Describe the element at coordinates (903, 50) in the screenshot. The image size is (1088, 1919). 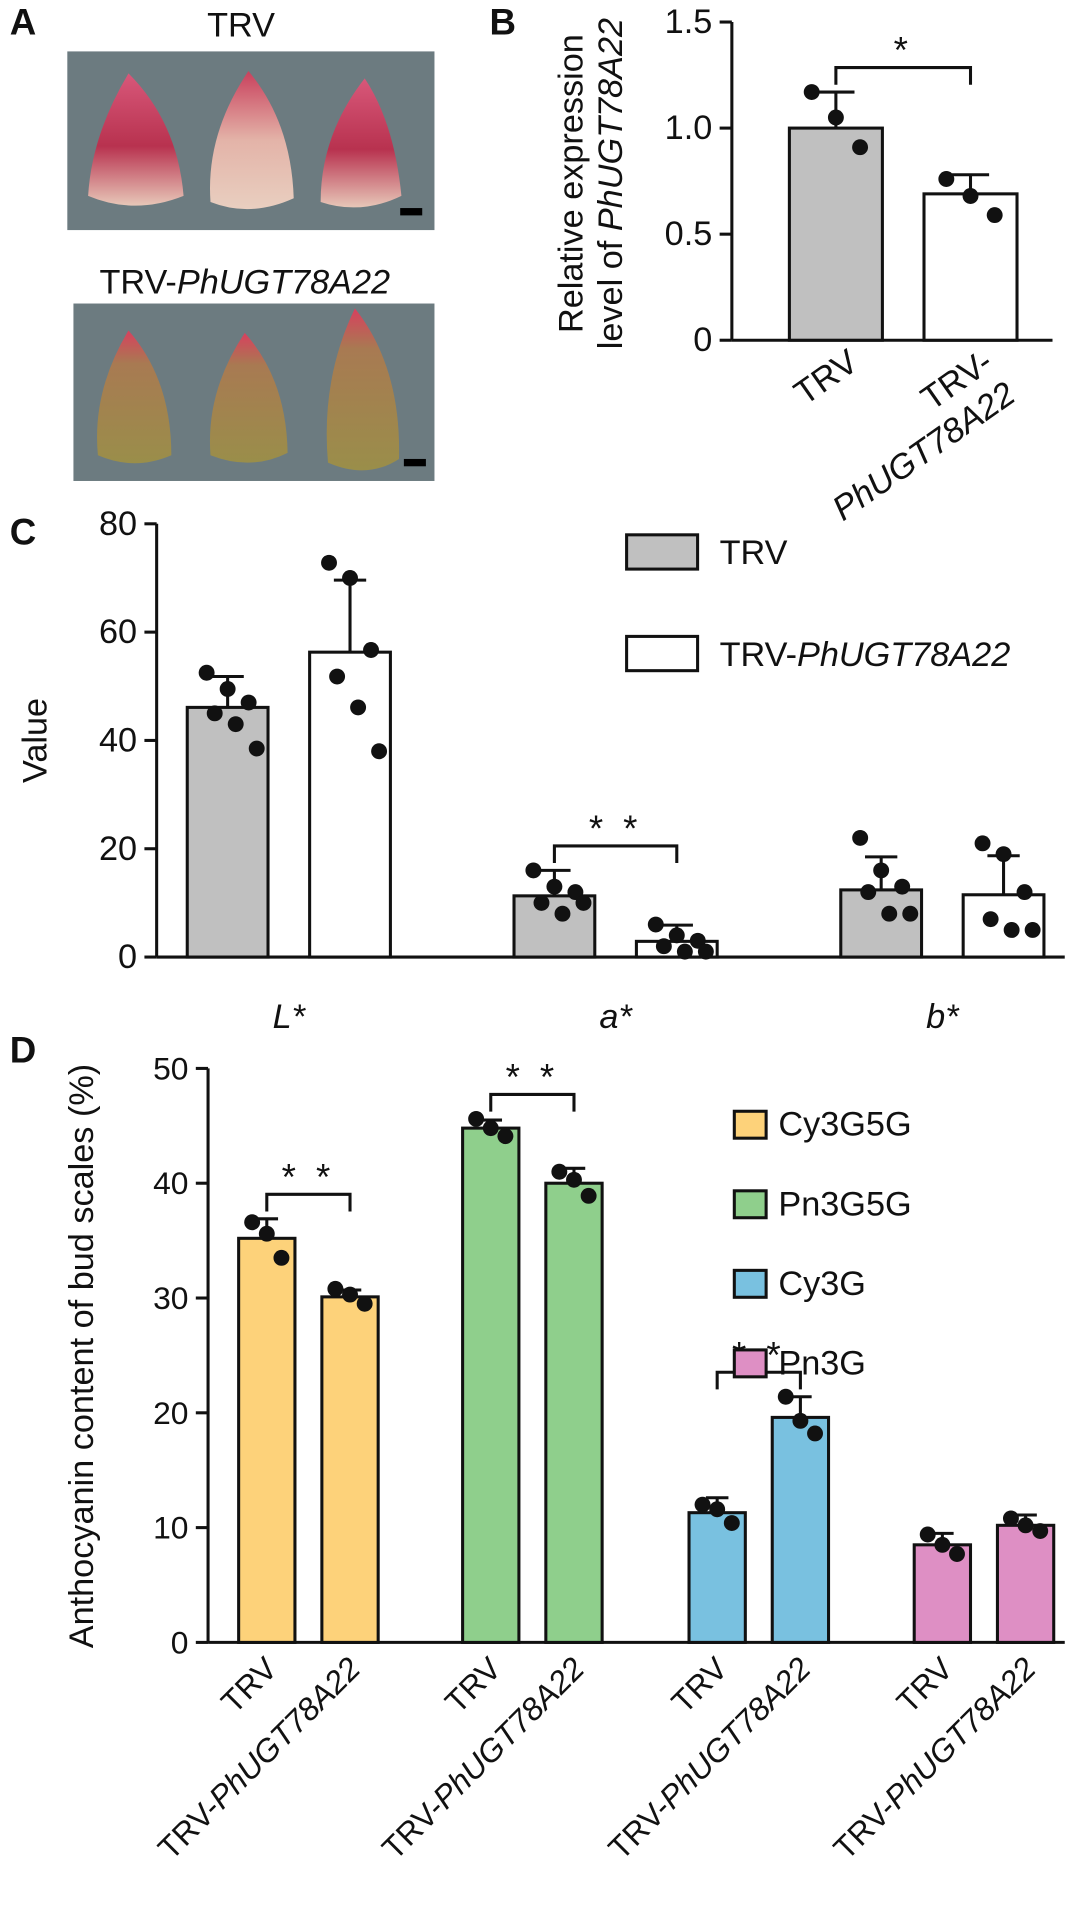
I see `significance-label: *` at that location.